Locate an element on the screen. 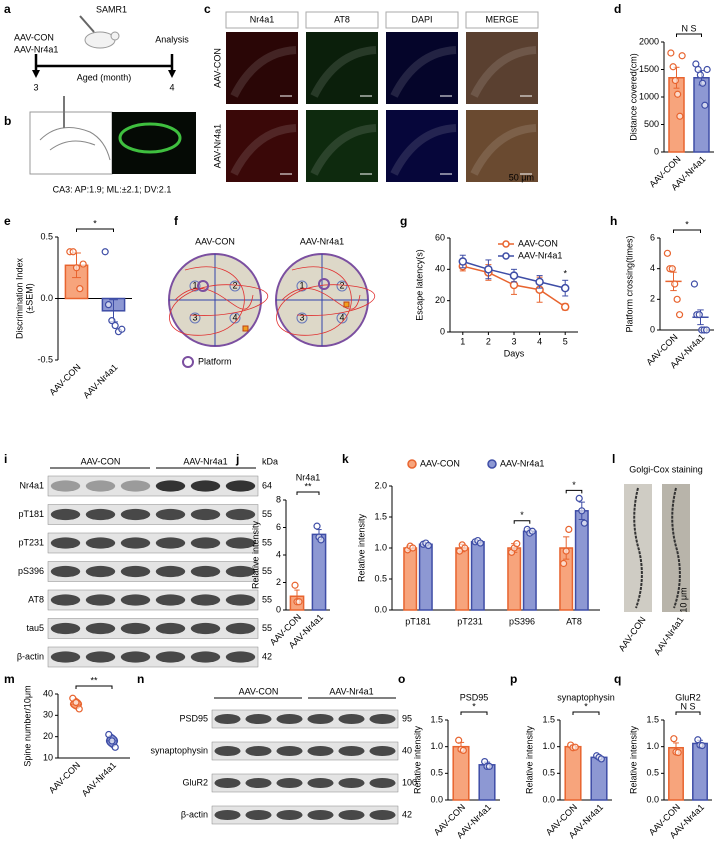 This screenshot has width=722, height=845. label: 50 μm is located at coordinates (521, 177).